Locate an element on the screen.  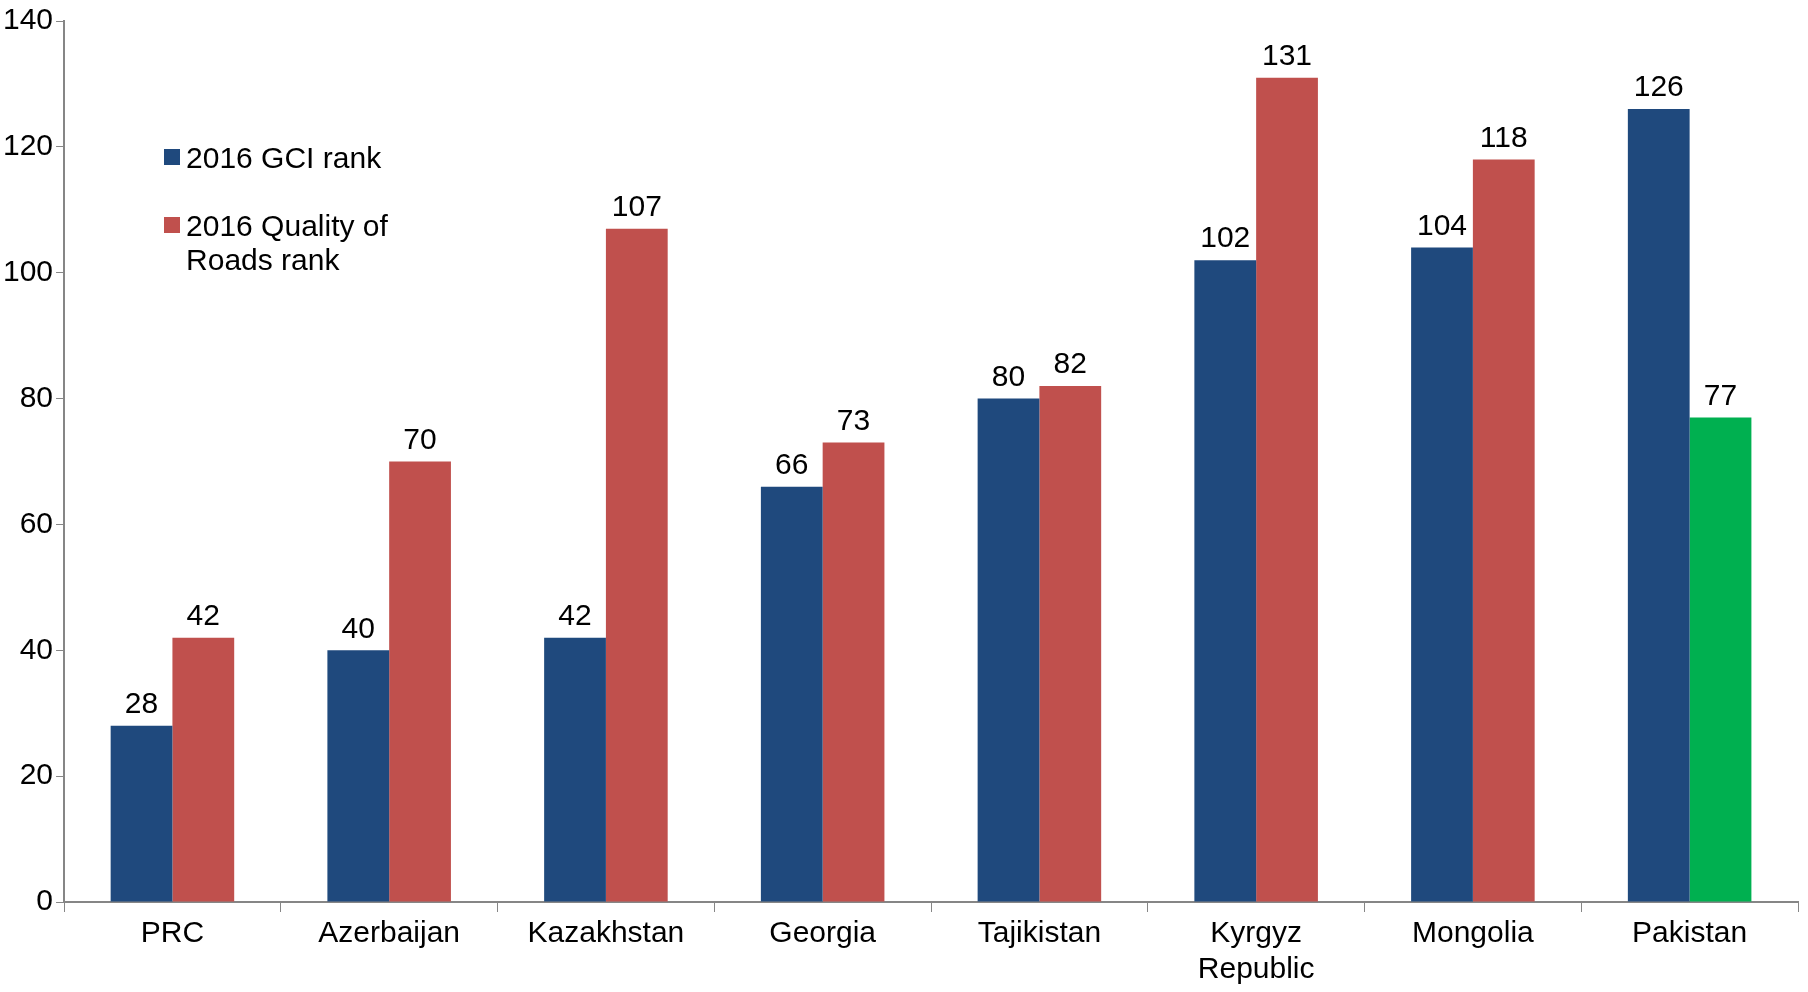
legend-label: 2016 Quality of Roads rank is located at coordinates (287, 243).